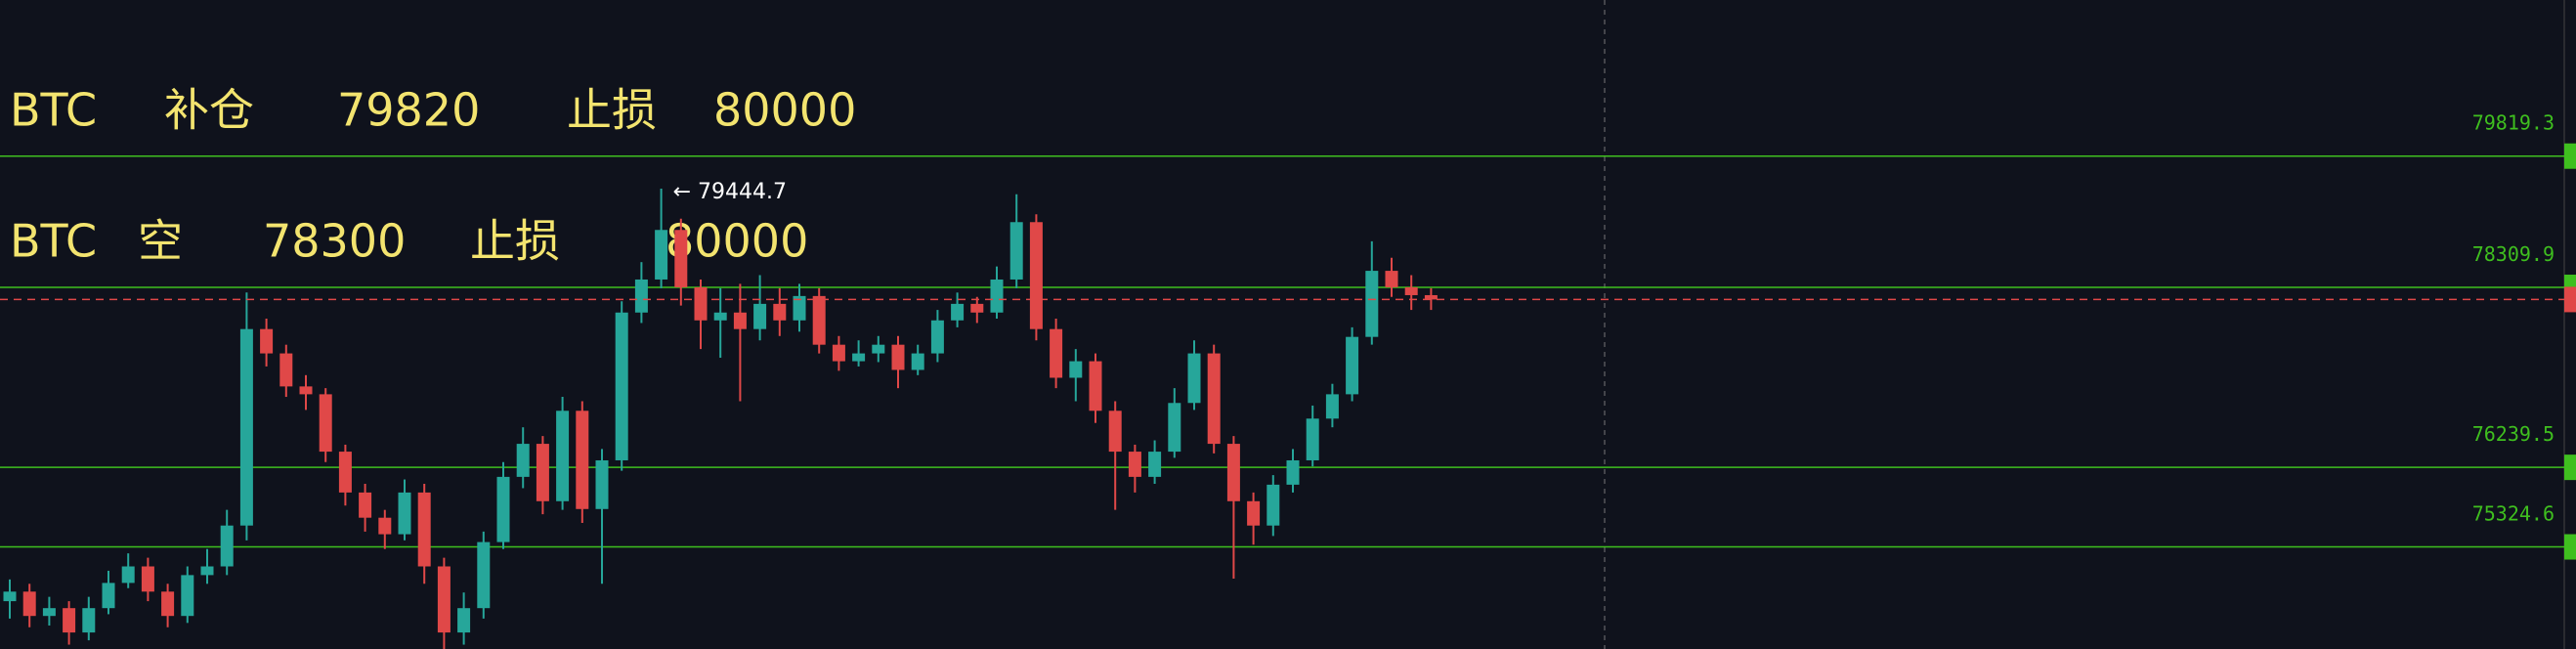  What do you see at coordinates (2514, 254) in the screenshot?
I see `level-label: 78309.9` at bounding box center [2514, 254].